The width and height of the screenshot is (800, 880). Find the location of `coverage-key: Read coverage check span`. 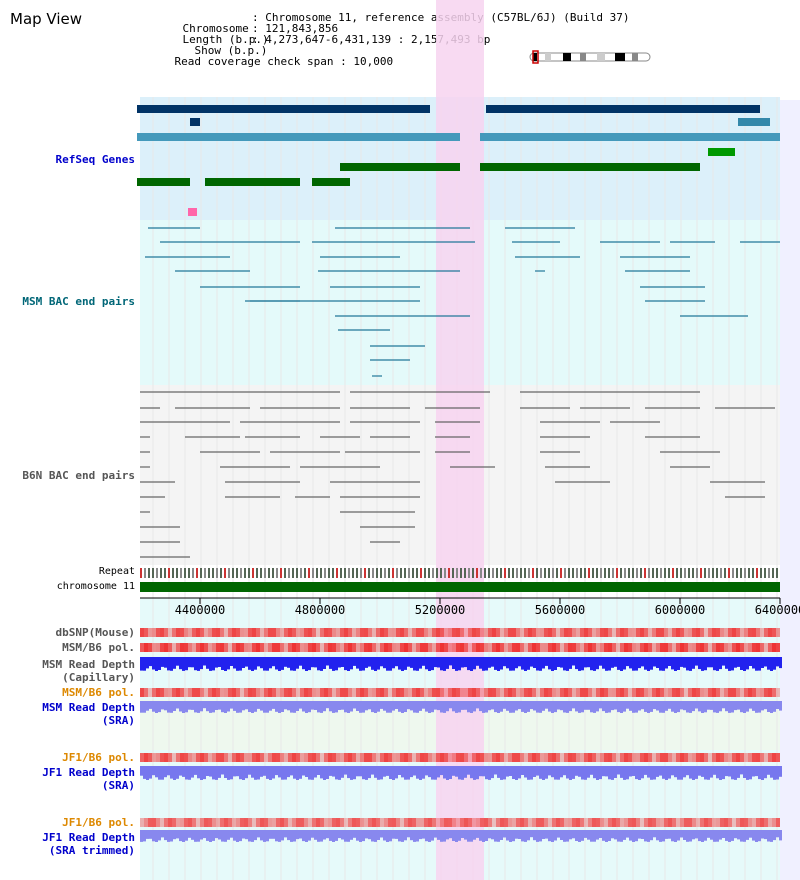

coverage-key: Read coverage check span is located at coordinates (254, 61).